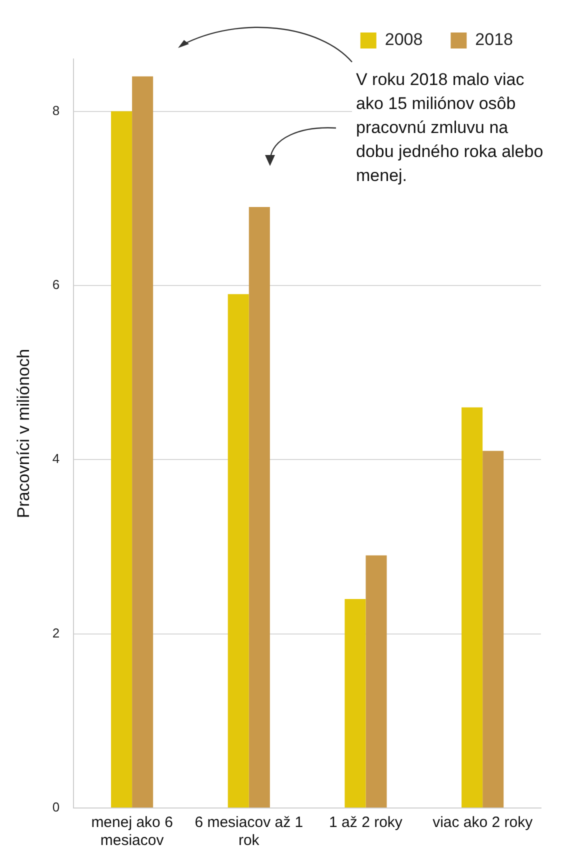 Image resolution: width=561 pixels, height=860 pixels. I want to click on legend-label: 2008, so click(403, 40).